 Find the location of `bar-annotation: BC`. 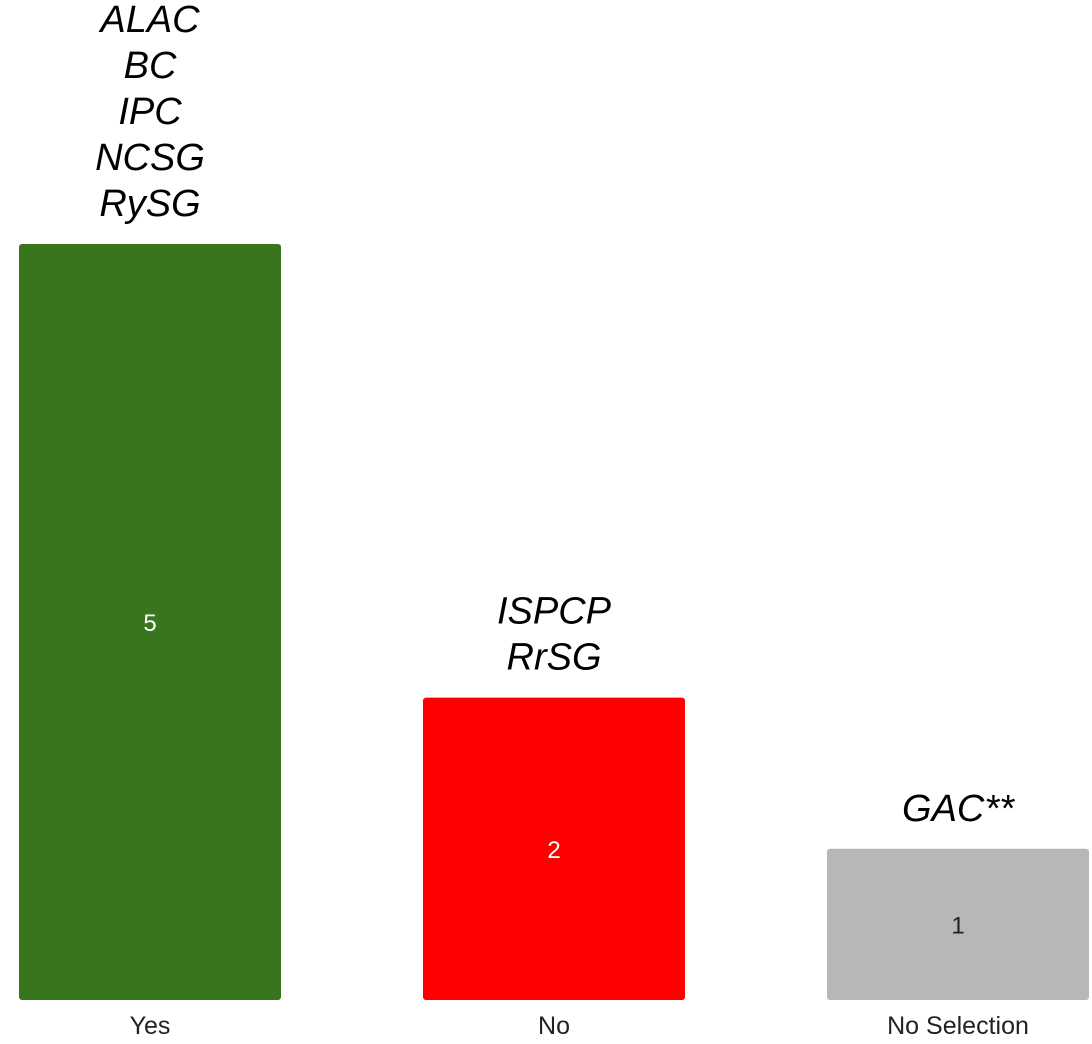

bar-annotation: BC is located at coordinates (150, 66).